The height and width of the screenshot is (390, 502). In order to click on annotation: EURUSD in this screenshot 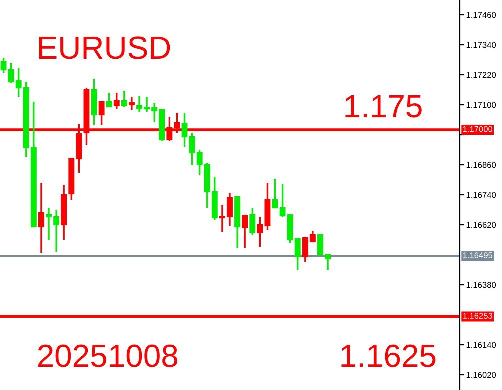, I will do `click(104, 48)`.